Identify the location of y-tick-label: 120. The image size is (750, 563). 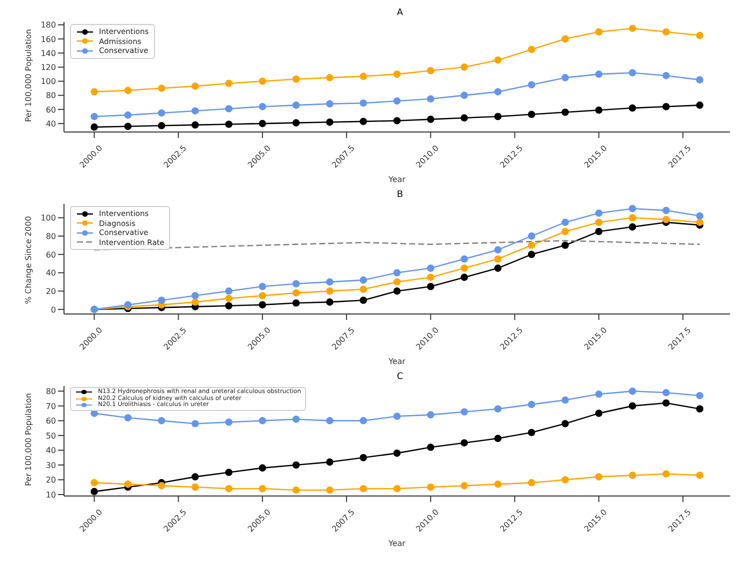
(48, 67).